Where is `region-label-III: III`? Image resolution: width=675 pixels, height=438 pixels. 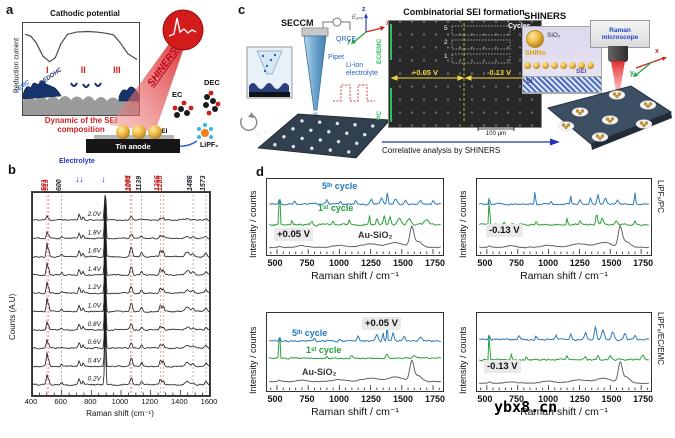 region-label-III: III is located at coordinates (117, 70).